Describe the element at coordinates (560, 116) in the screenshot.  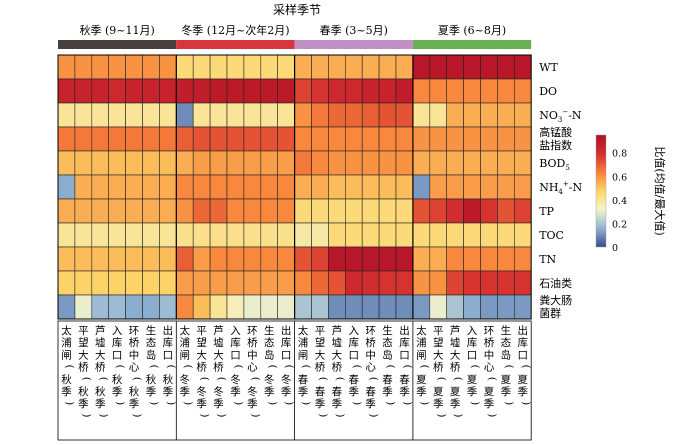
I see `svg-text: NO3−-N` at that location.